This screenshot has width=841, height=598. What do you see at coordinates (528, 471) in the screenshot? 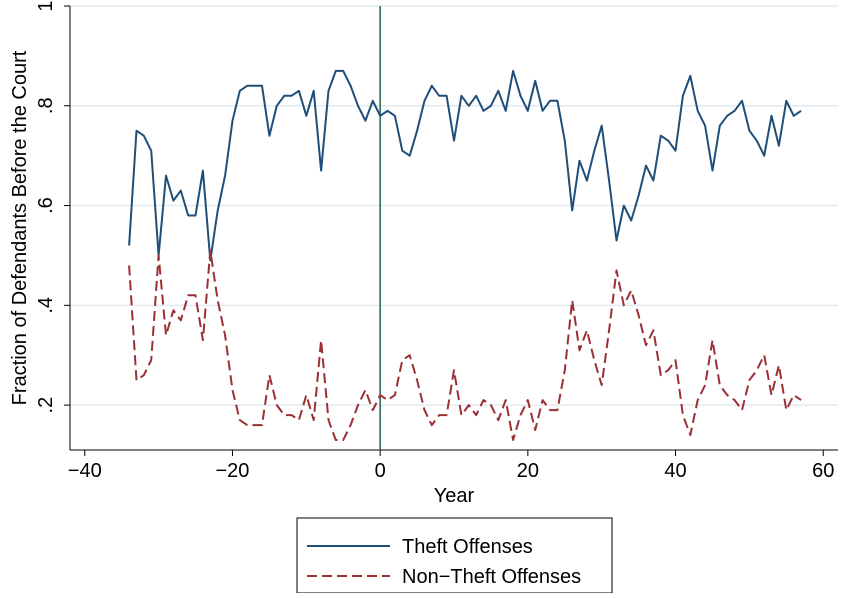
I see `x-tick-label: 20` at bounding box center [528, 471].